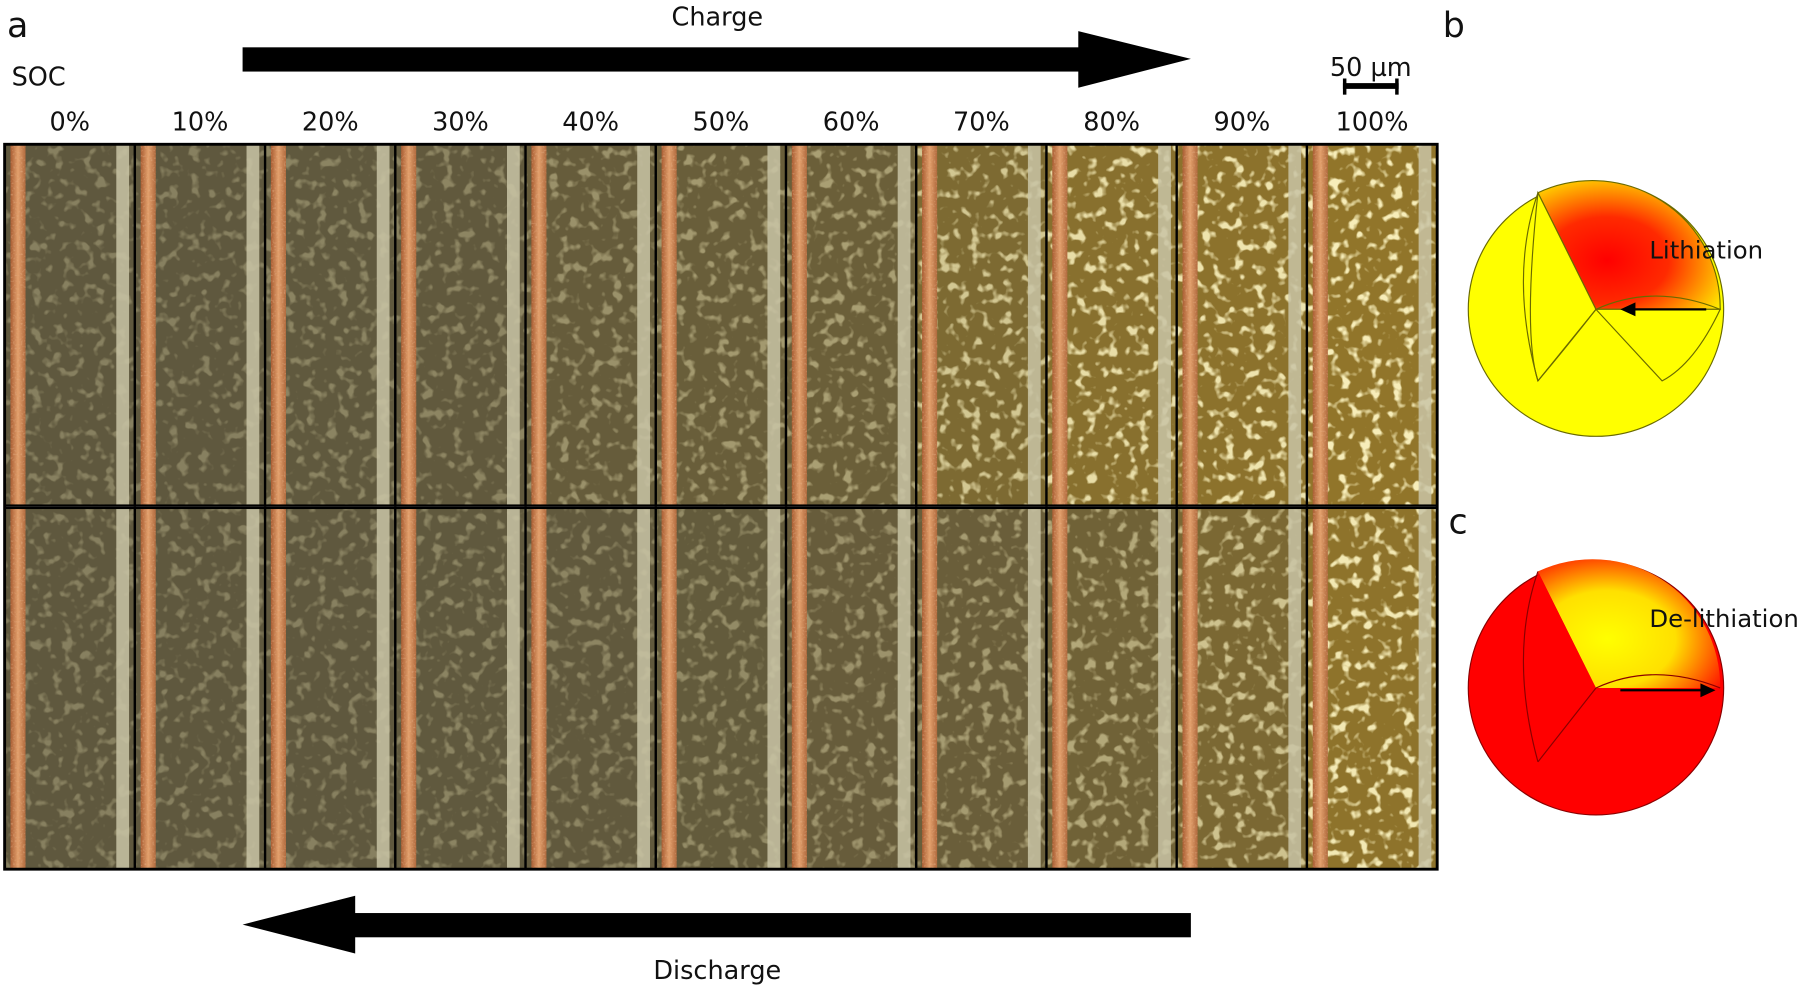  Describe the element at coordinates (70, 122) in the screenshot. I see `soc-value-0: 0%` at that location.